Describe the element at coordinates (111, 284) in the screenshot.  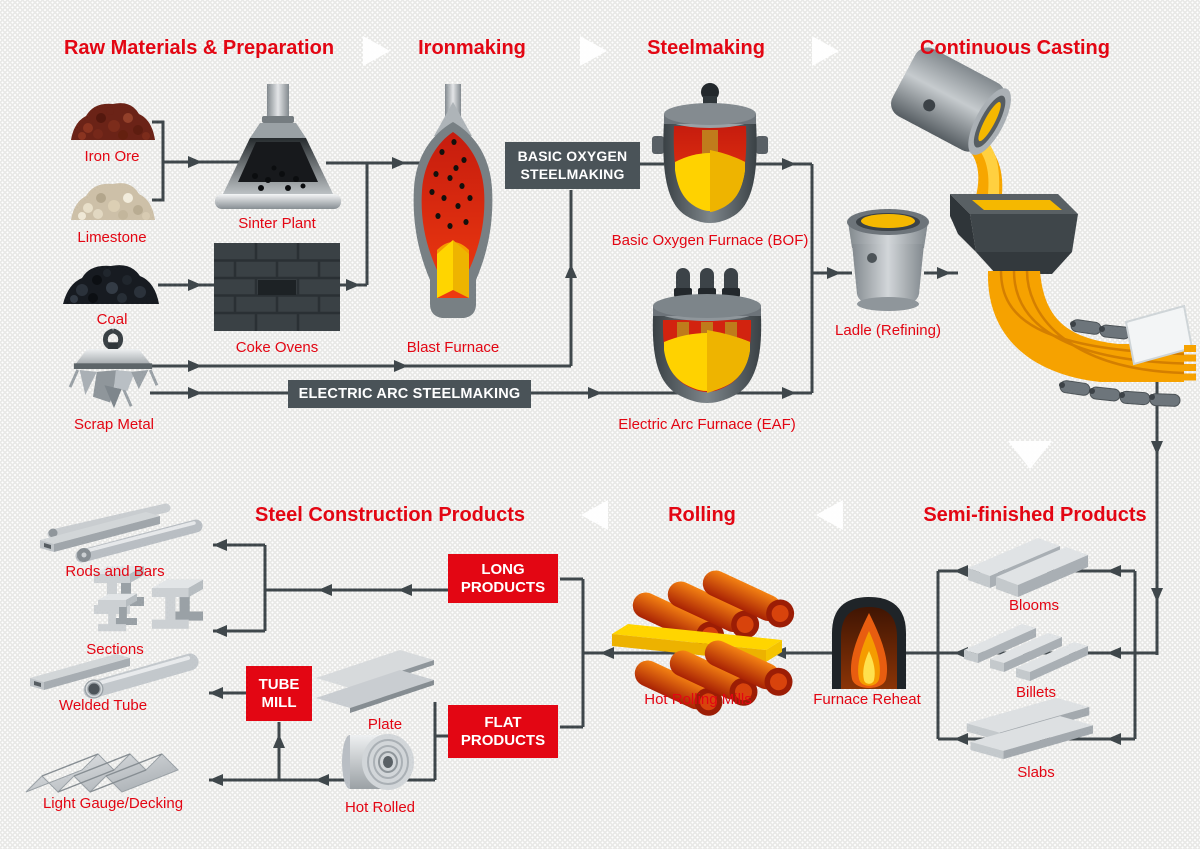
I see `coal-pile-graphic` at that location.